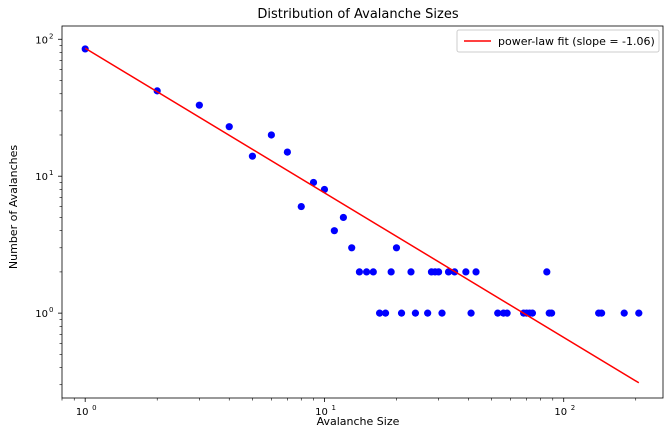  I want to click on legend: power-law fit (slope = -1.06), so click(558, 41).